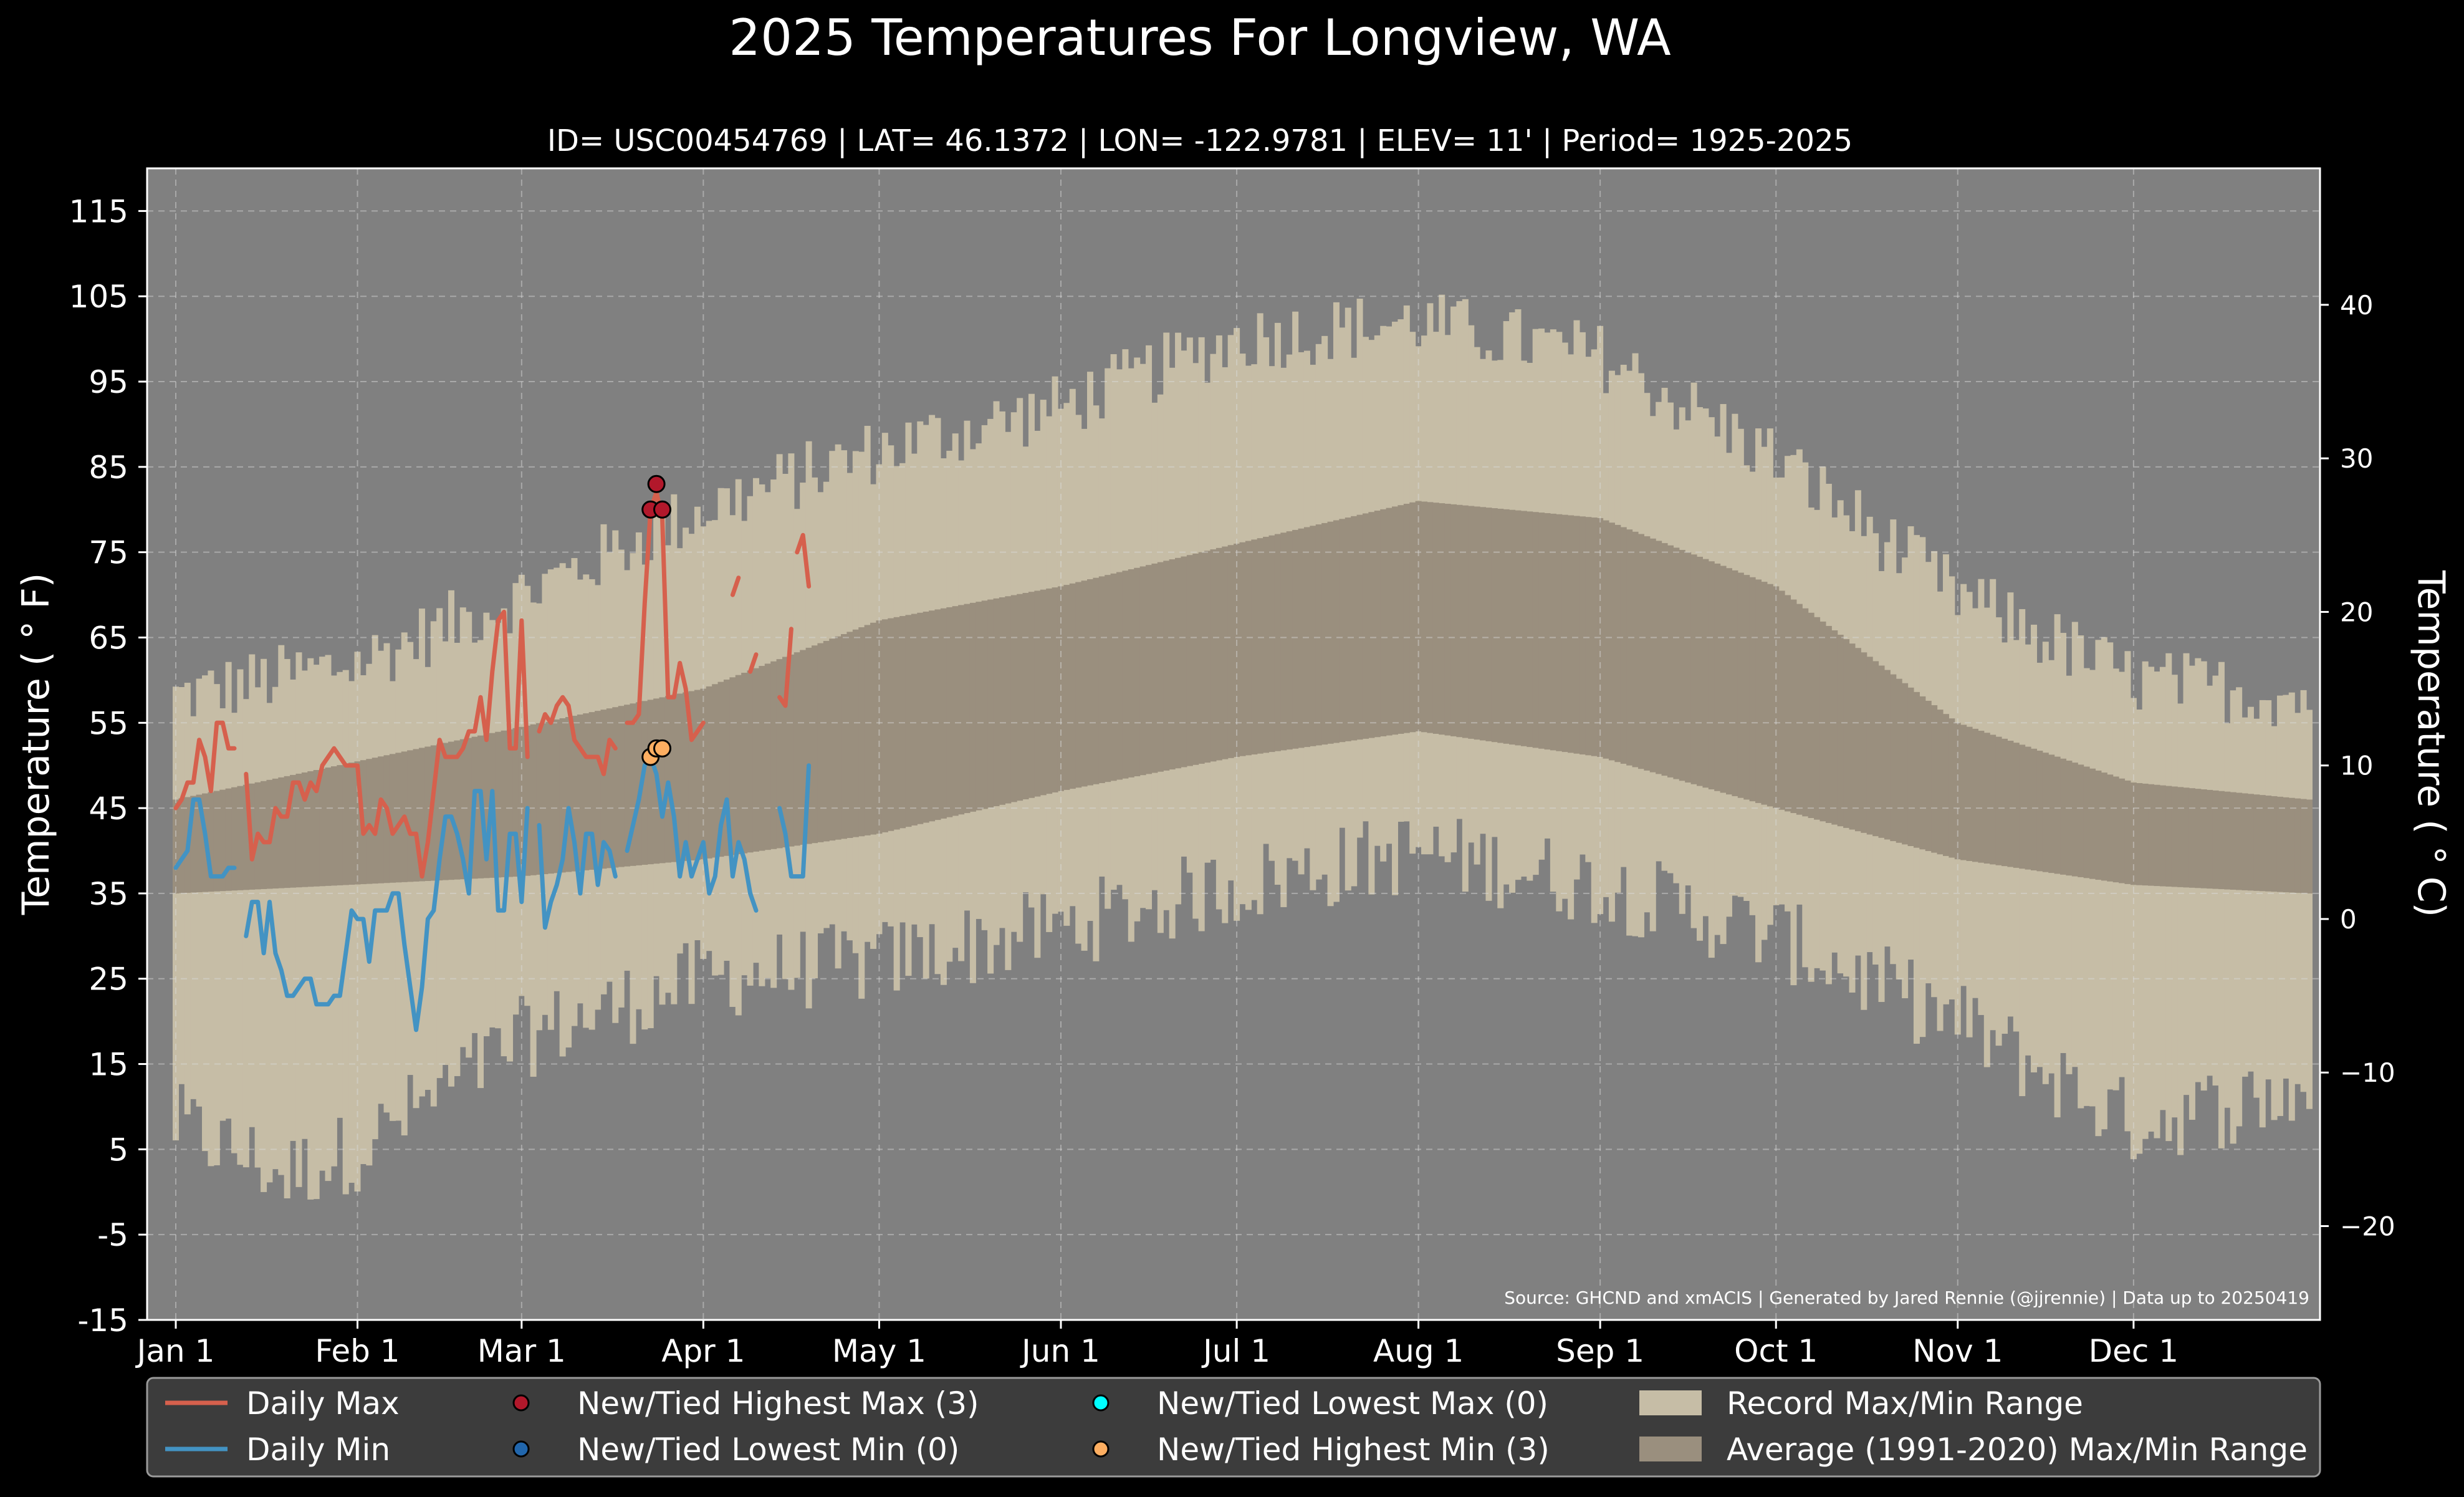 This screenshot has height=1497, width=2464. Describe the element at coordinates (357, 1351) in the screenshot. I see `x-tick-label-1: Feb 1` at that location.